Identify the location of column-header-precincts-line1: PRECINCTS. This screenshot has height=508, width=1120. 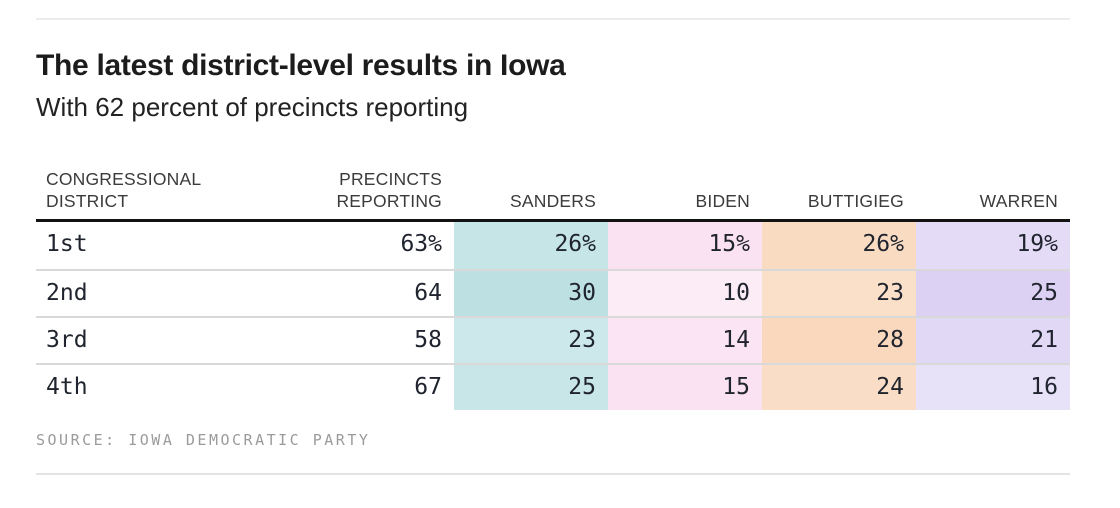
(390, 179).